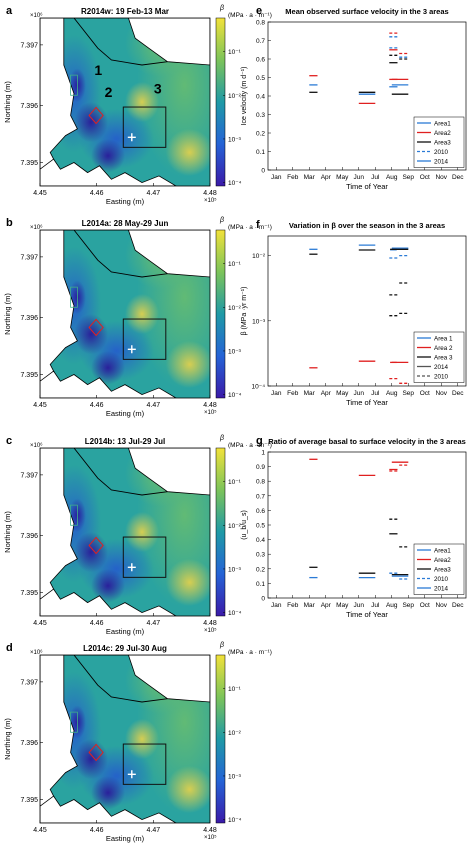 The width and height of the screenshot is (474, 849). What do you see at coordinates (158, 89) in the screenshot?
I see `area-label-3: 3` at bounding box center [158, 89].